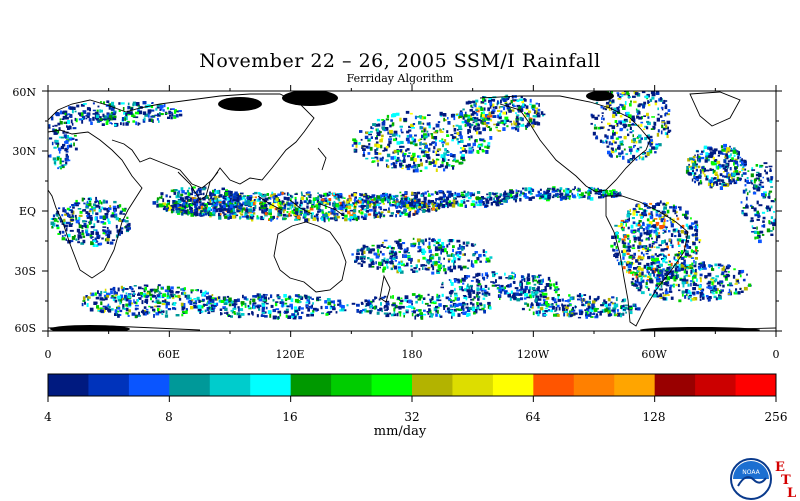 The width and height of the screenshot is (800, 501). Describe the element at coordinates (751, 472) in the screenshot. I see `noaa-logo-text: NOAA` at that location.